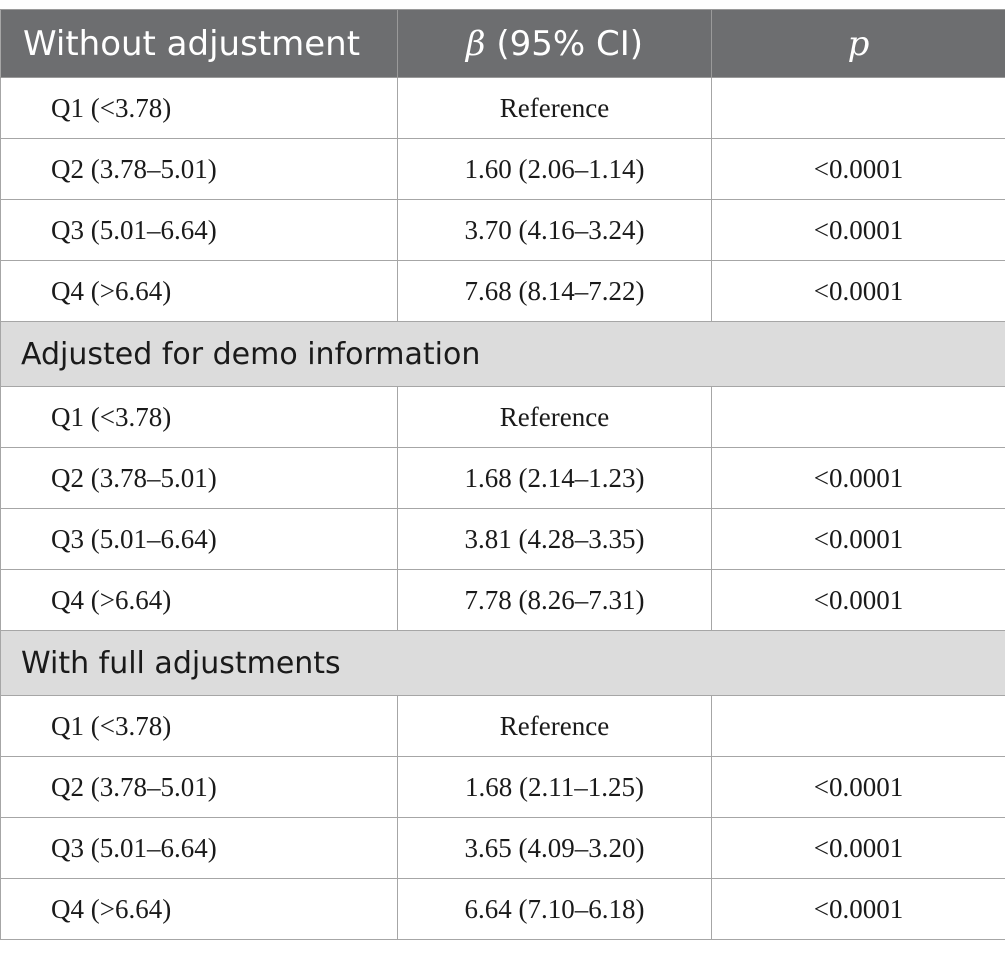  I want to click on table-header: Without adjustment β (95% CI) p, so click(502, 43).